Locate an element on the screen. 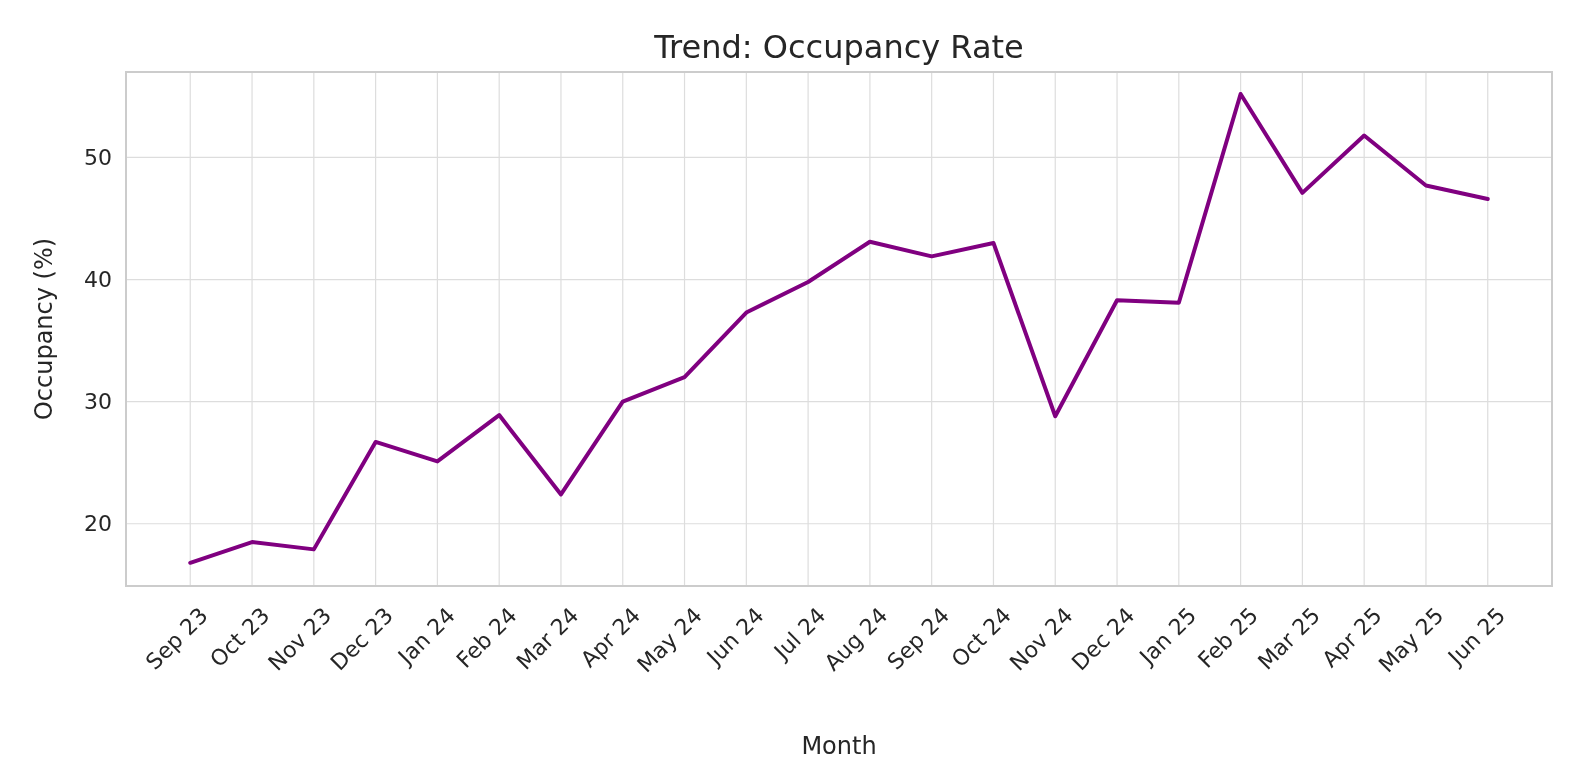  y-tick-label: 40 is located at coordinates (98, 280).